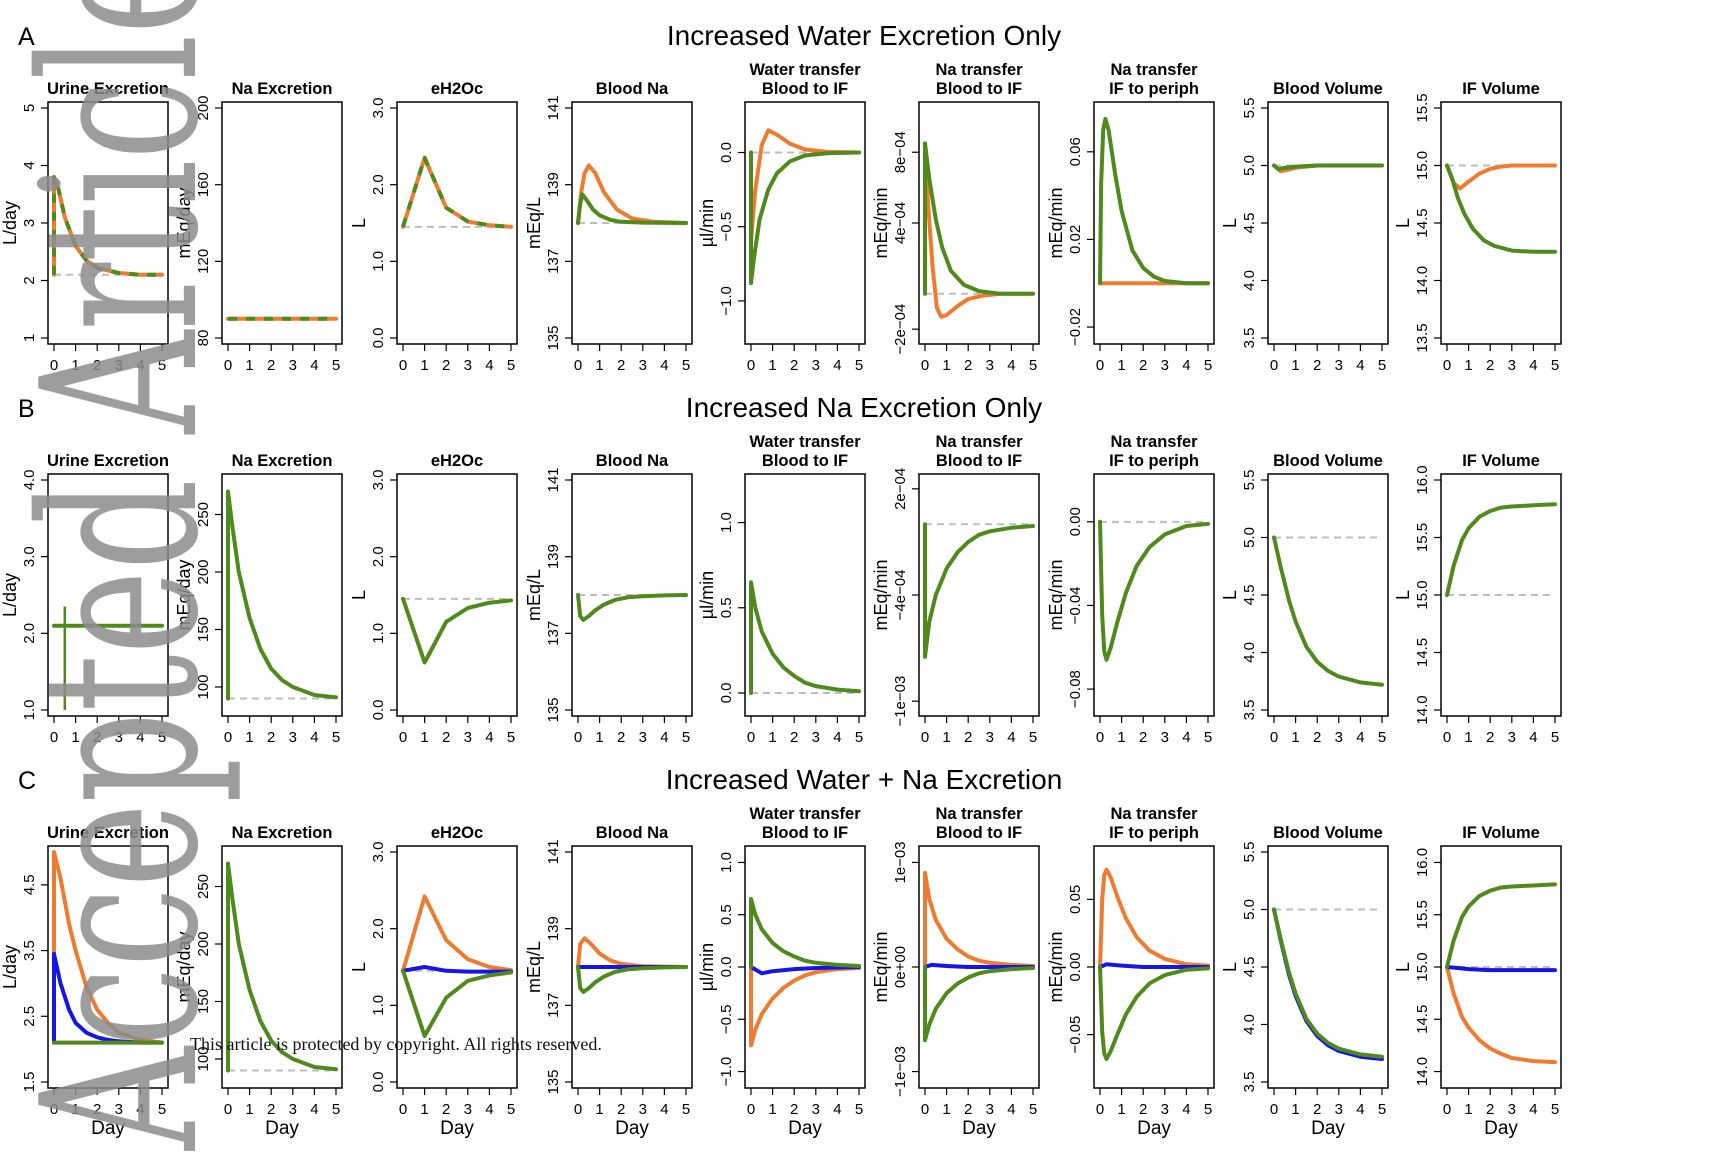 This screenshot has height=1170, width=1728. What do you see at coordinates (726, 914) in the screenshot?
I see `y-tick-label: 0.5` at bounding box center [726, 914].